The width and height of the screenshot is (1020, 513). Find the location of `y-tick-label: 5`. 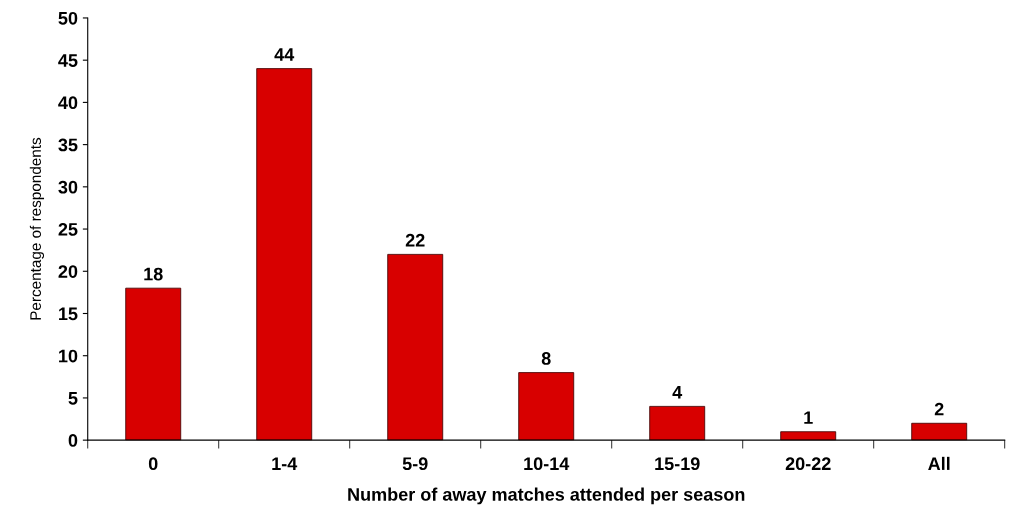

y-tick-label: 5 is located at coordinates (73, 398).